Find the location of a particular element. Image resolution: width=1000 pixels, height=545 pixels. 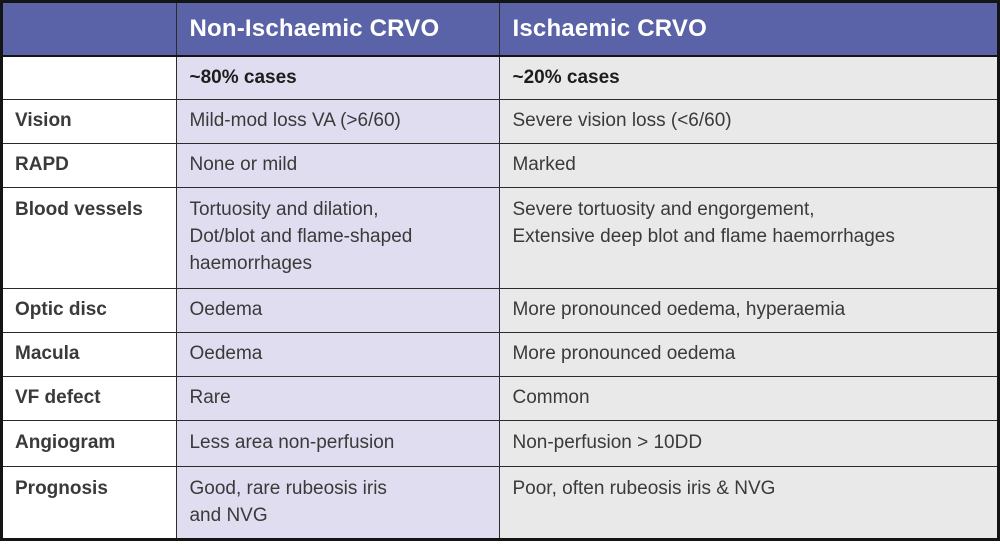

rapd-ischaemic-cell: Marked is located at coordinates (749, 166).